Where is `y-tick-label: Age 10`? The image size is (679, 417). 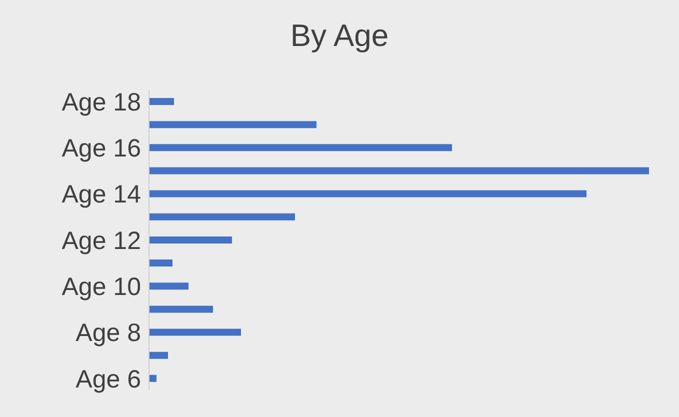
y-tick-label: Age 10 is located at coordinates (101, 287).